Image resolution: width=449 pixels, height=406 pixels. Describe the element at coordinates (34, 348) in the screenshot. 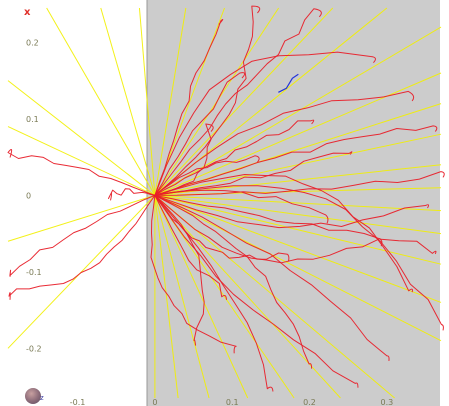

I see `y-tick-label: -0.2` at that location.